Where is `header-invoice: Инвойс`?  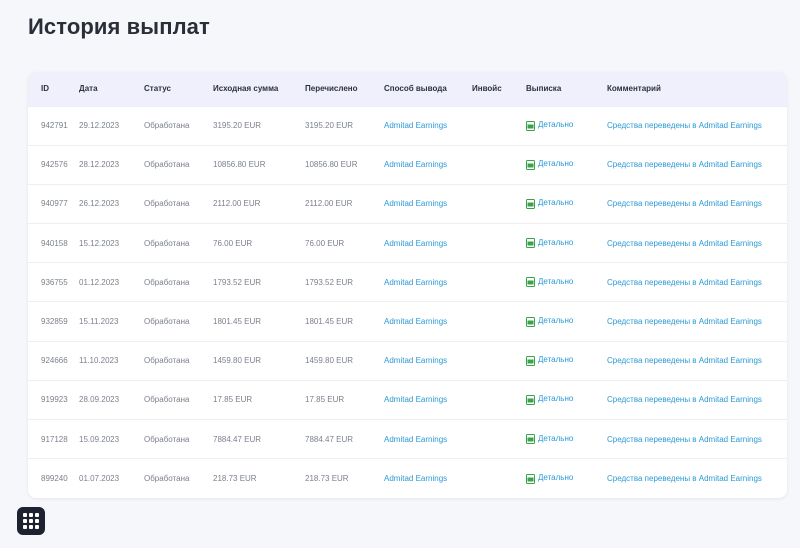 header-invoice: Инвойс is located at coordinates (487, 89).